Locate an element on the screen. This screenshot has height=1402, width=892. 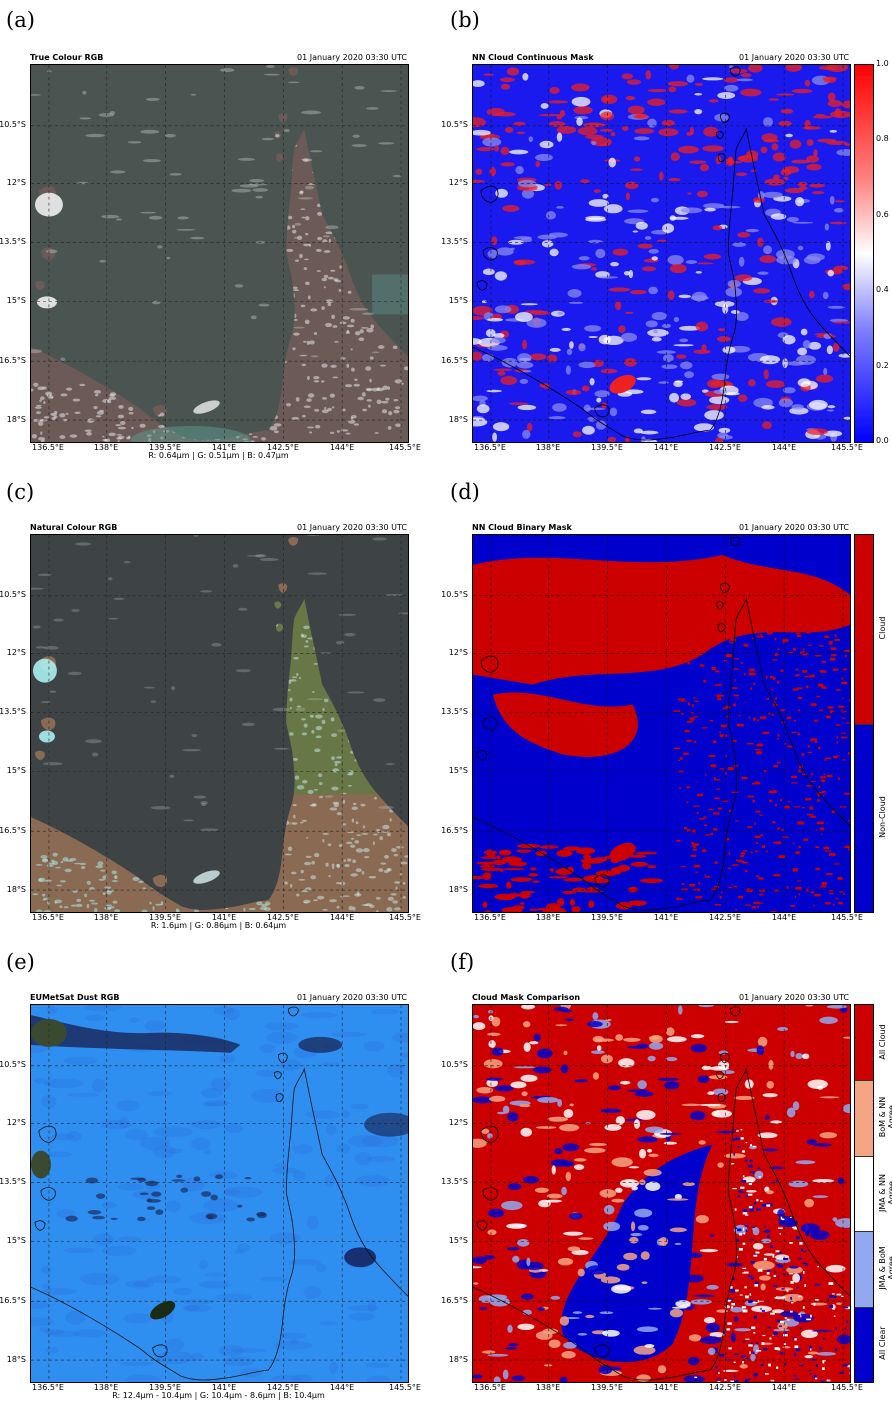
colorbar-tick-label: 0.0 is located at coordinates (882, 440).